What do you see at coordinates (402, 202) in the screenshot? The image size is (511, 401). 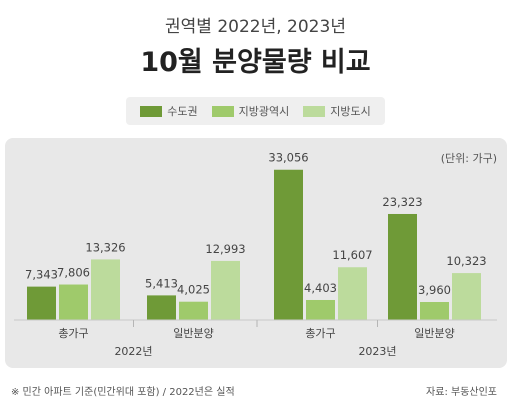 I see `data-label: 23,323` at bounding box center [402, 202].